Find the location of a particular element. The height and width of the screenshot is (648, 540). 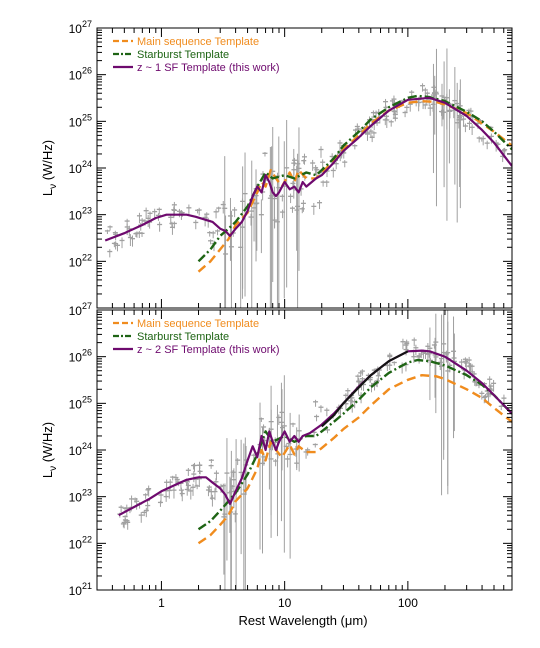

legend-label: z ~ 2 SF Template (this work) is located at coordinates (208, 350).